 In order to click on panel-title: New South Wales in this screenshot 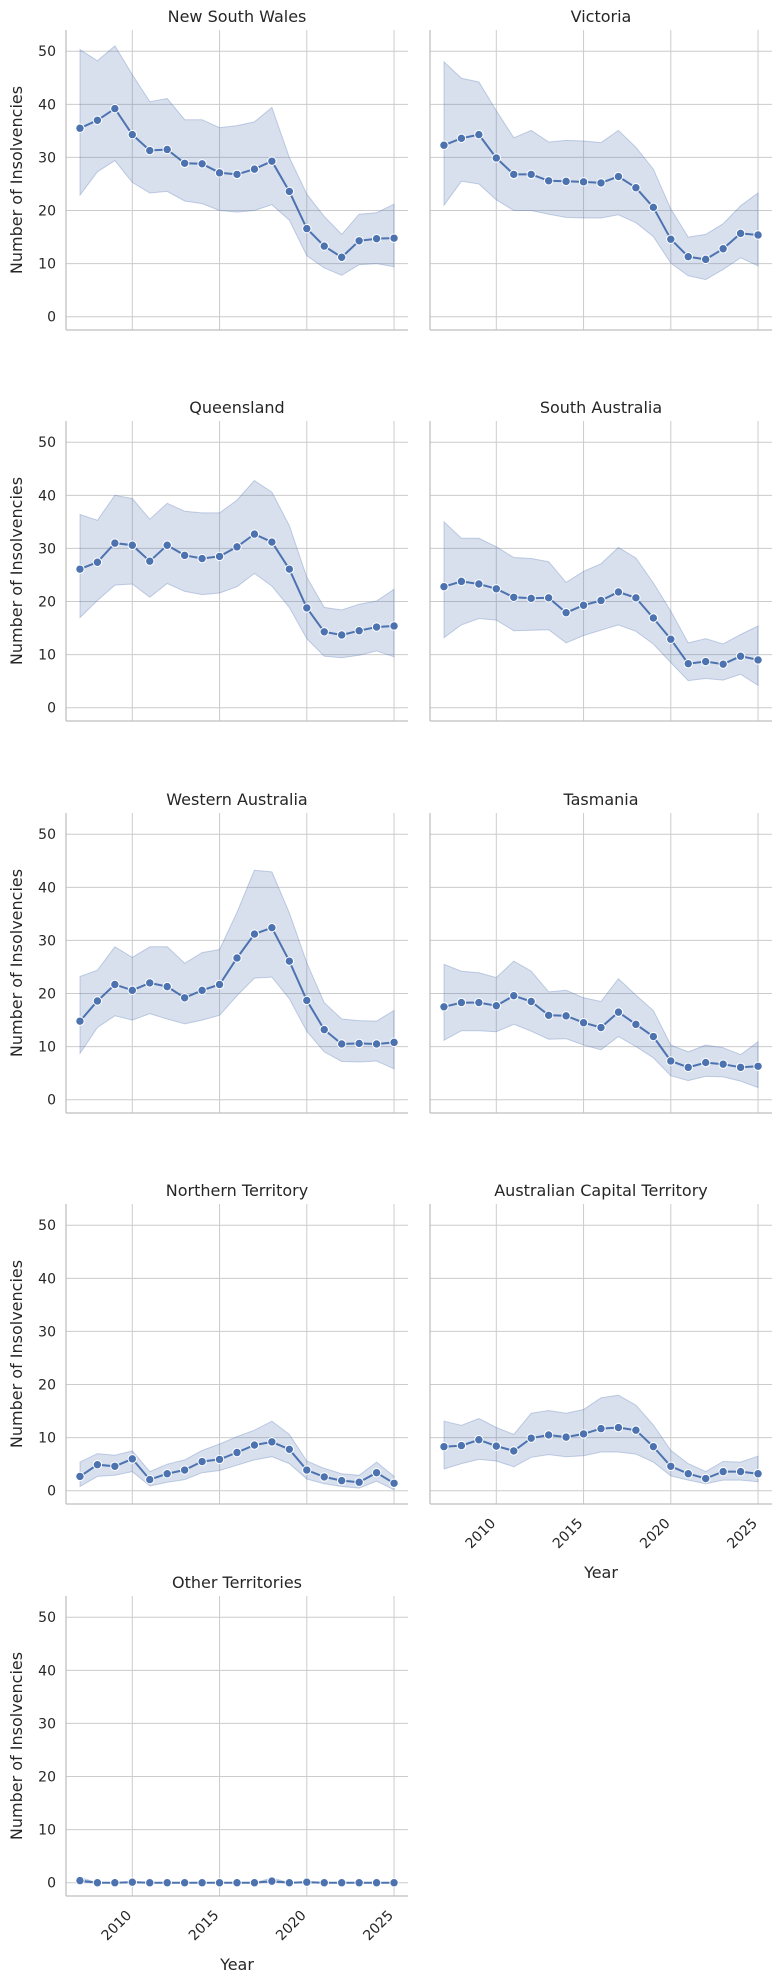, I will do `click(237, 16)`.